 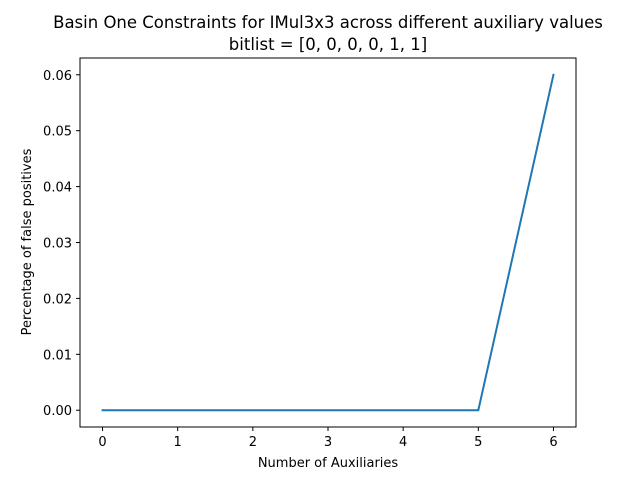 What do you see at coordinates (403, 442) in the screenshot?
I see `x-tick-label: 4` at bounding box center [403, 442].